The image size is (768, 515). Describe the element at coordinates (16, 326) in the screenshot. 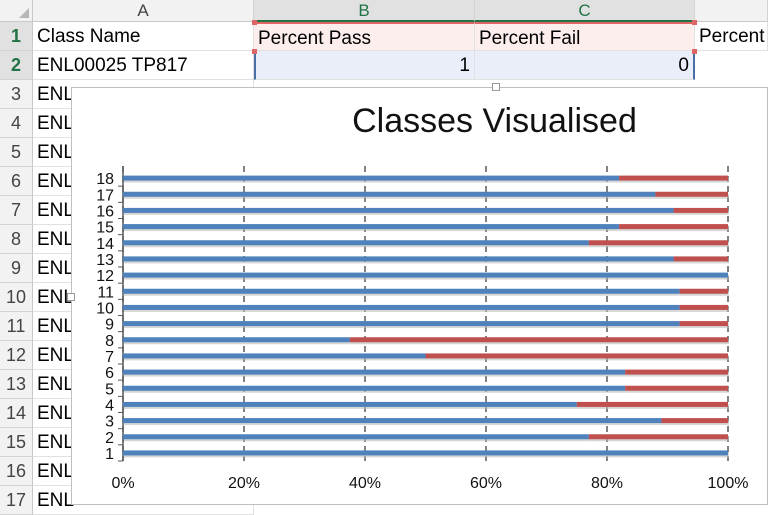

I see `row-header: 11` at that location.